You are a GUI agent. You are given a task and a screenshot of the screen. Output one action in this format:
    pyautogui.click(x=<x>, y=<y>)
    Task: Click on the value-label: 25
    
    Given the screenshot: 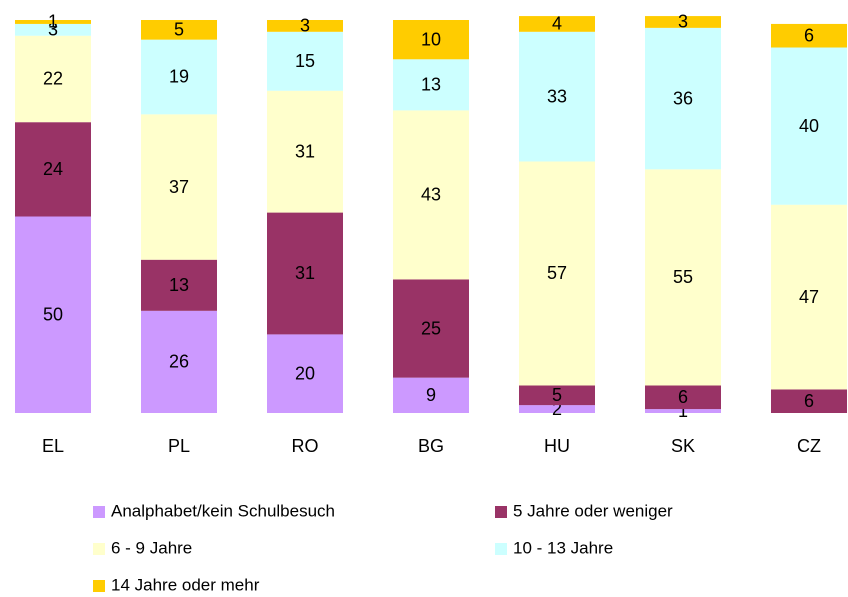 What is the action you would take?
    pyautogui.click(x=431, y=328)
    